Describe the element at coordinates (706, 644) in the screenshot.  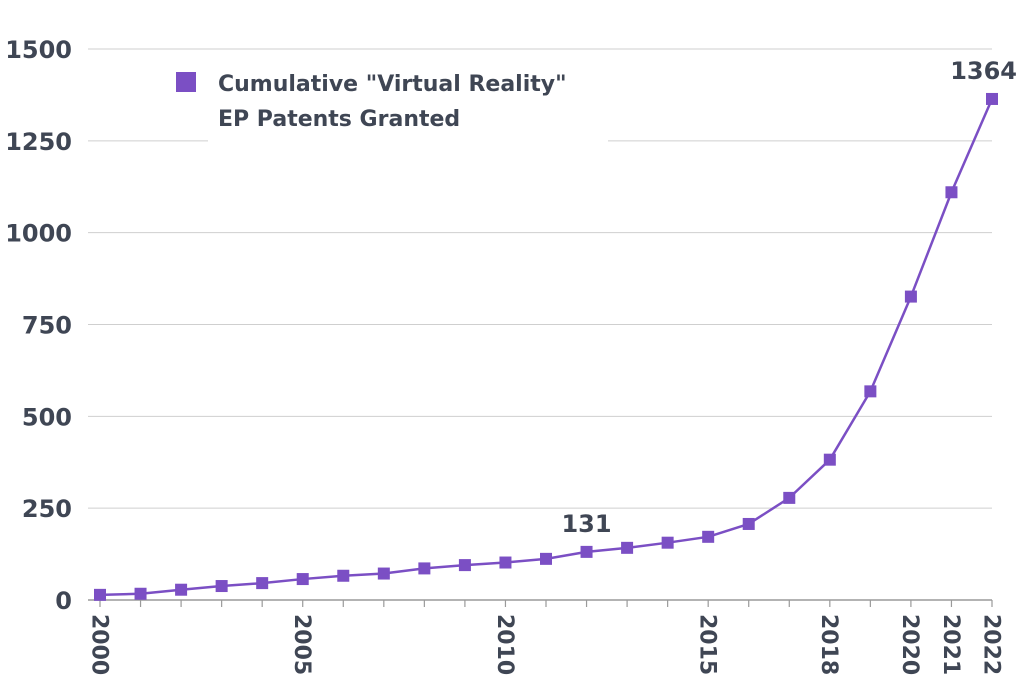
I see `x-tick-label: 2015` at that location.